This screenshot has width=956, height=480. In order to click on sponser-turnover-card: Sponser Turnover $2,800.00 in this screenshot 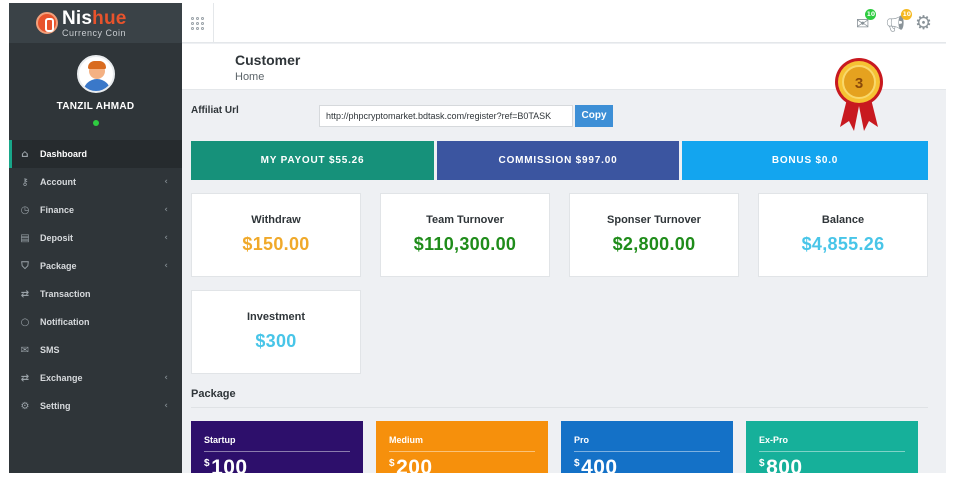, I will do `click(654, 235)`.